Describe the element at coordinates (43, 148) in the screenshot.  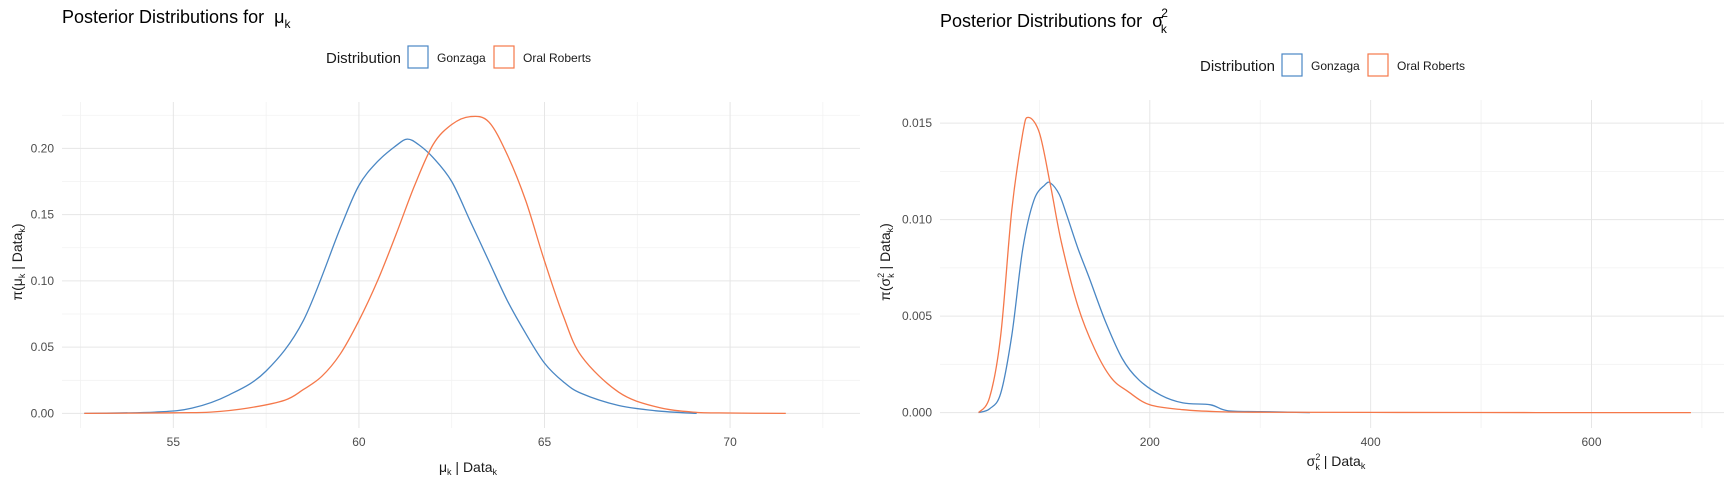
I see `y-tick-label: 0.20` at that location.